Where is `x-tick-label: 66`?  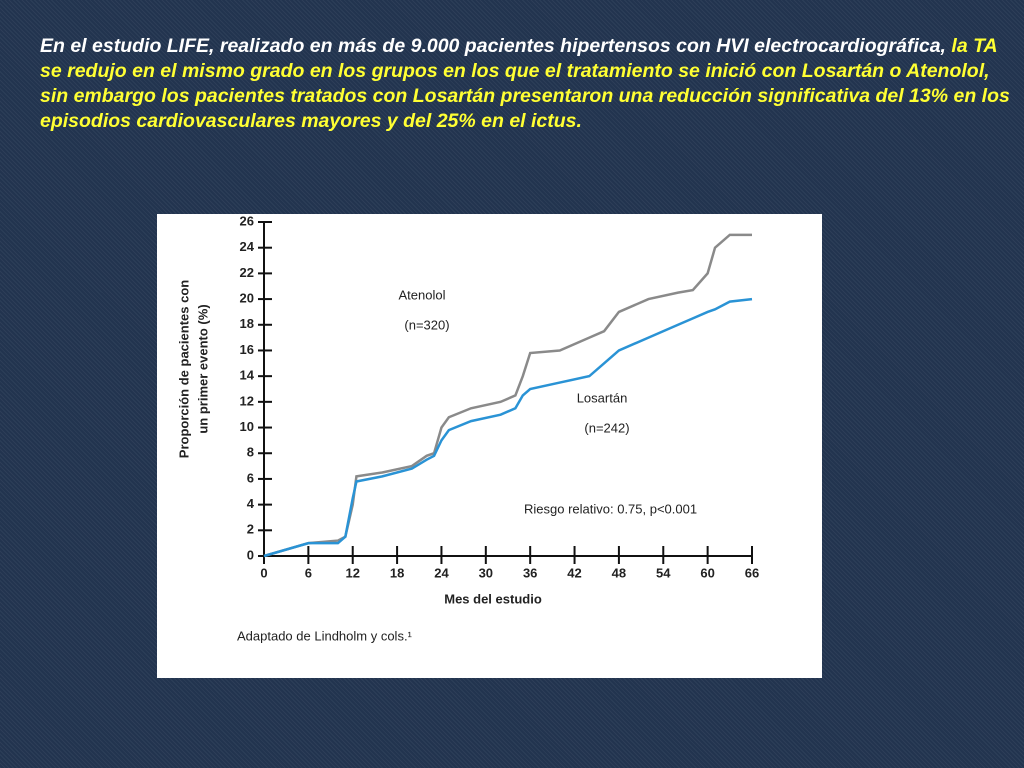 x-tick-label: 66 is located at coordinates (752, 572).